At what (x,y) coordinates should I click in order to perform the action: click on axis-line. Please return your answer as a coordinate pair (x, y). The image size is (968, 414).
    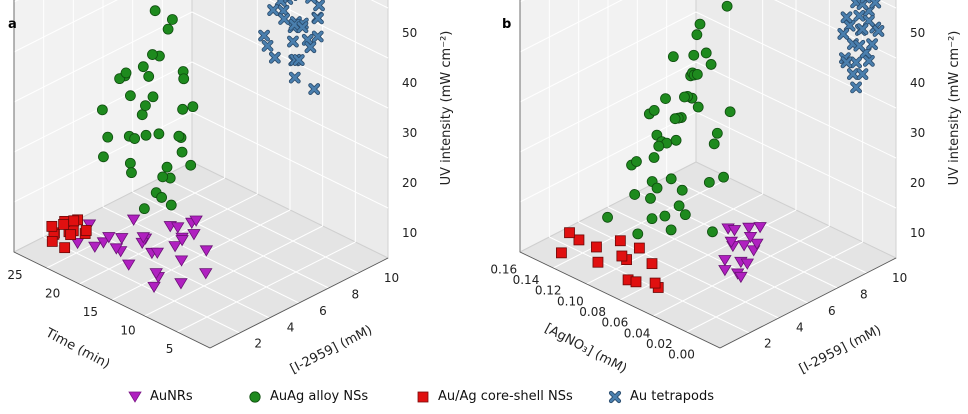
    Looking at the image, I should click on (112, 300).